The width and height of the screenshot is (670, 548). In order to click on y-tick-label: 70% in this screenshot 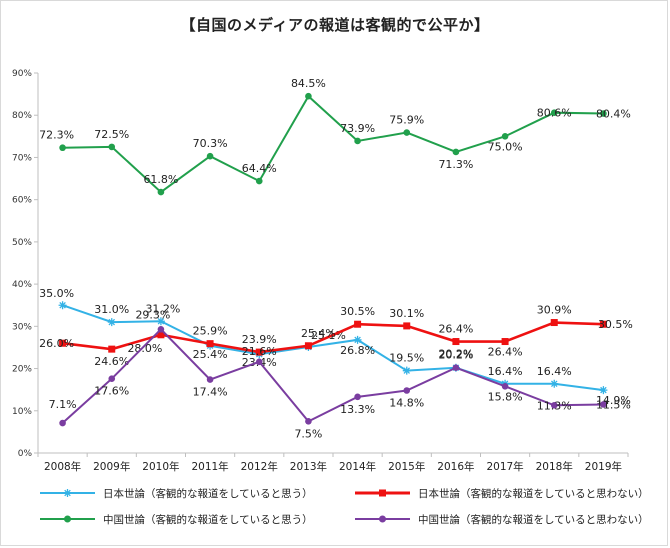, I will do `click(22, 158)`.